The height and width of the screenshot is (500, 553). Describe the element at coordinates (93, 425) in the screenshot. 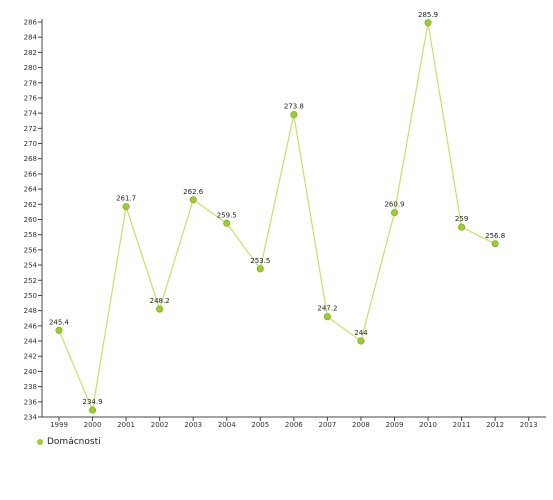

I see `x-tick-label: 2000` at that location.